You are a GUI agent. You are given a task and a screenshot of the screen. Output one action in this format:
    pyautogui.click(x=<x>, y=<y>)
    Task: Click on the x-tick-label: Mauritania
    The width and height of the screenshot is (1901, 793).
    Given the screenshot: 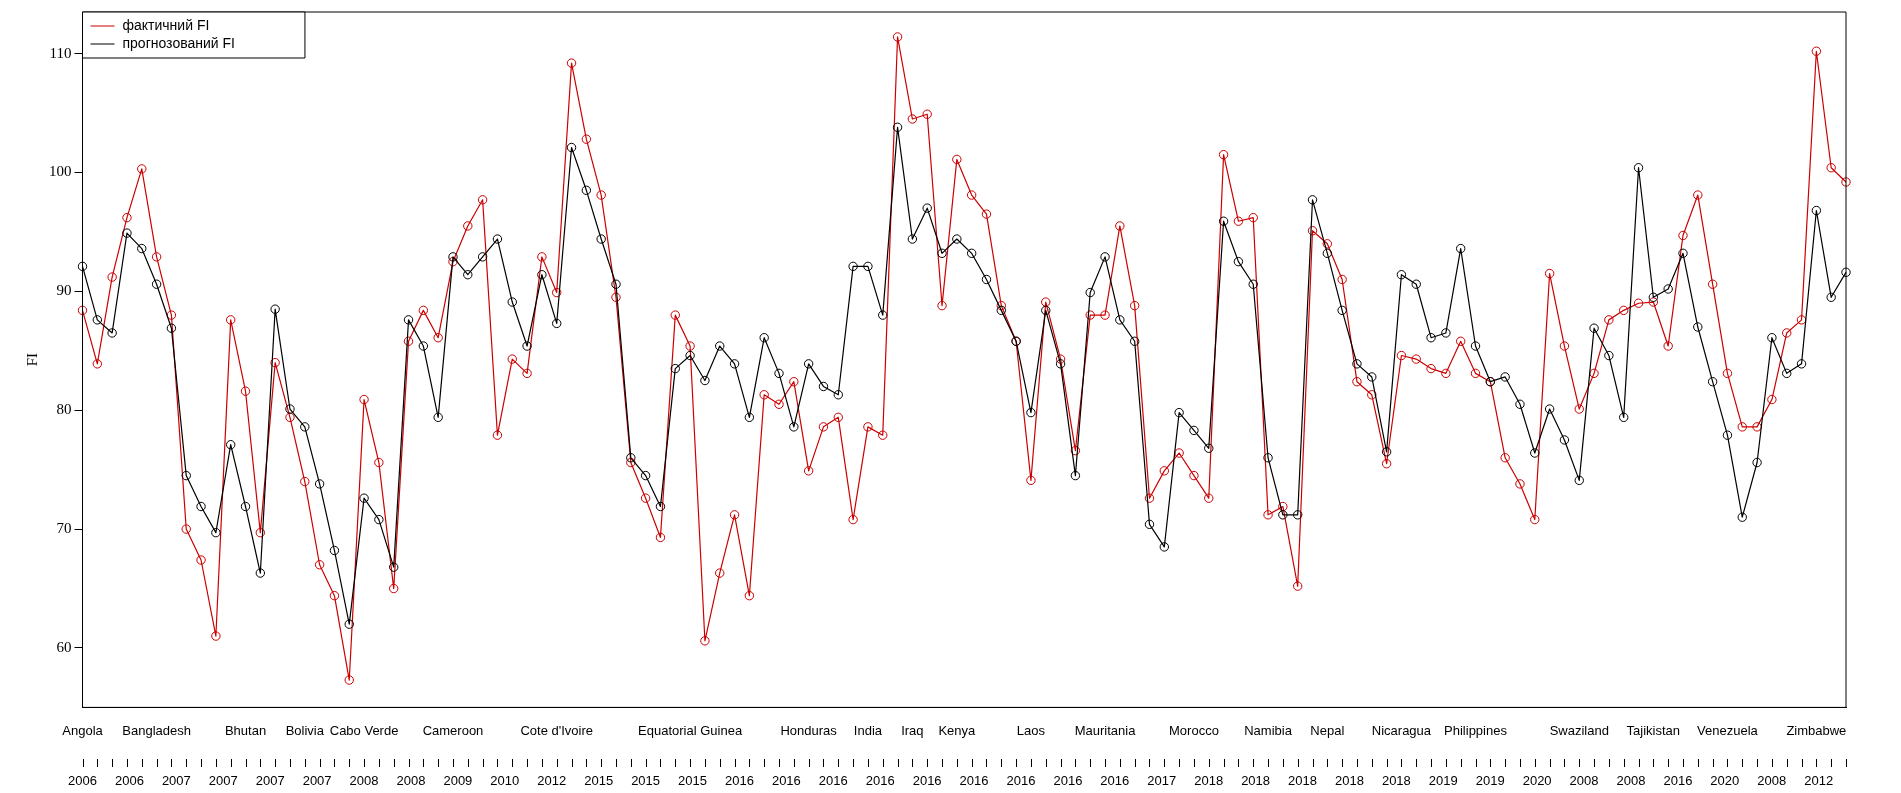 What is the action you would take?
    pyautogui.click(x=1105, y=730)
    